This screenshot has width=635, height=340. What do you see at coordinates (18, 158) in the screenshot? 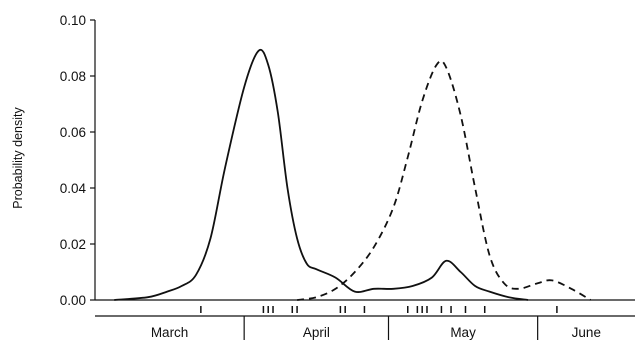
I see `y-axis-title: Probability density` at bounding box center [18, 158].